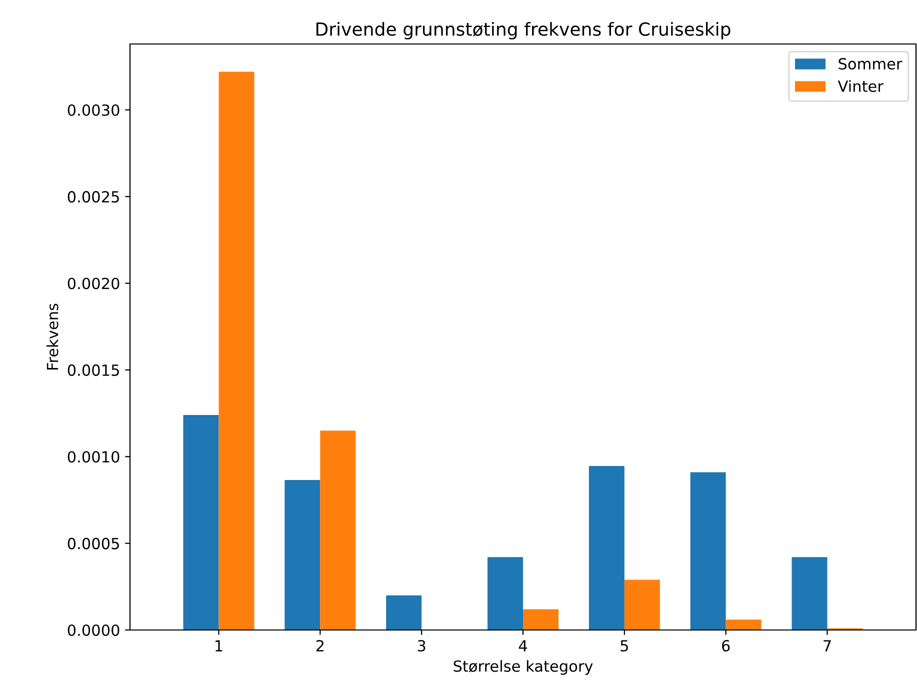 Image resolution: width=917 pixels, height=693 pixels. Describe the element at coordinates (726, 646) in the screenshot. I see `x-tick-label: 6` at that location.